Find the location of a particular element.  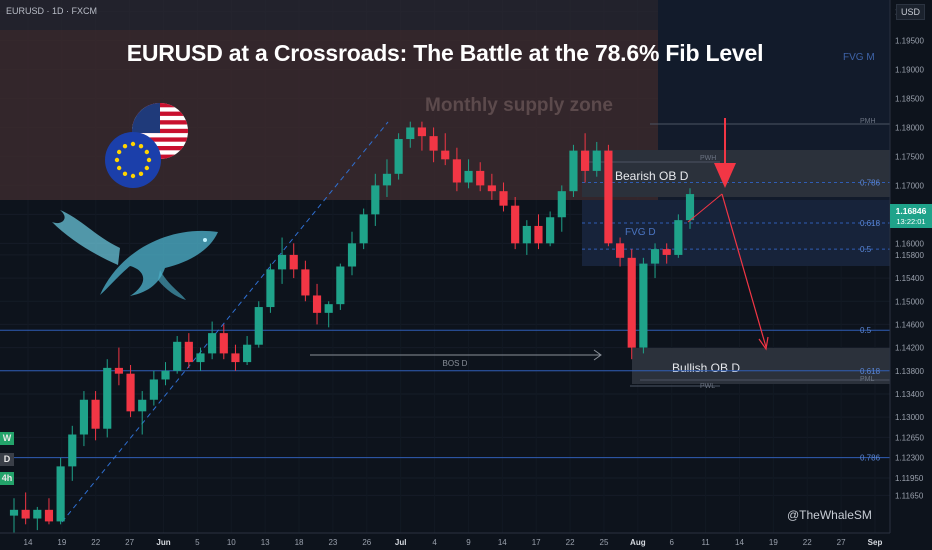

time-tick-21: 14 is located at coordinates (739, 542).